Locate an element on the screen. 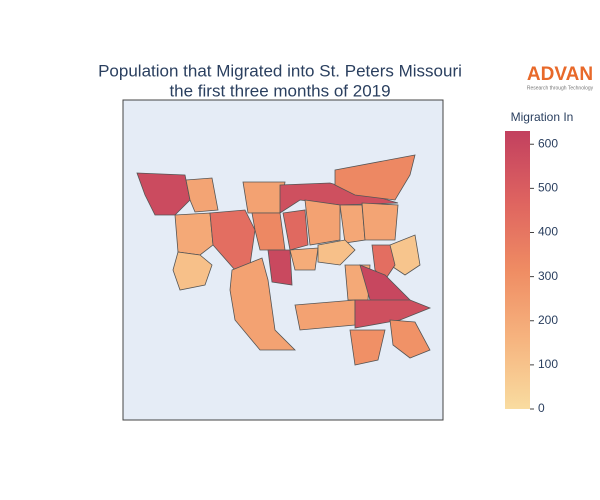 This screenshot has width=600, height=500. colorbar-tick-label: 300 is located at coordinates (548, 276).